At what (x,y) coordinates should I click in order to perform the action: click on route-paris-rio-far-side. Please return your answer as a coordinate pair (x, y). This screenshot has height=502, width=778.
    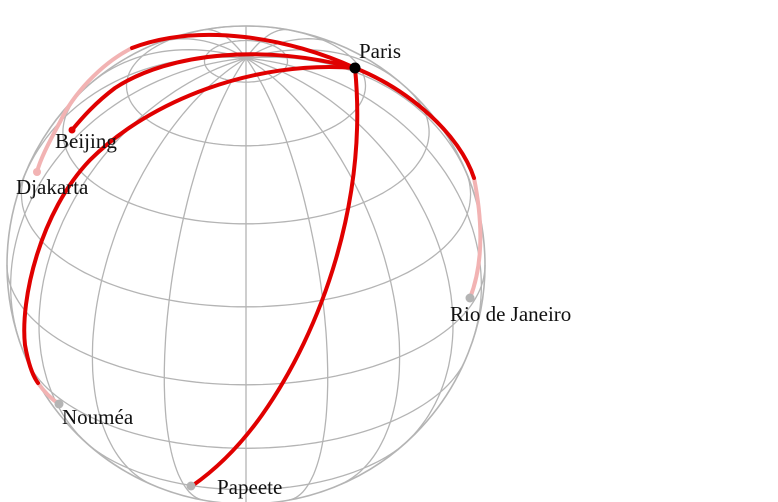
    Looking at the image, I should click on (475, 238).